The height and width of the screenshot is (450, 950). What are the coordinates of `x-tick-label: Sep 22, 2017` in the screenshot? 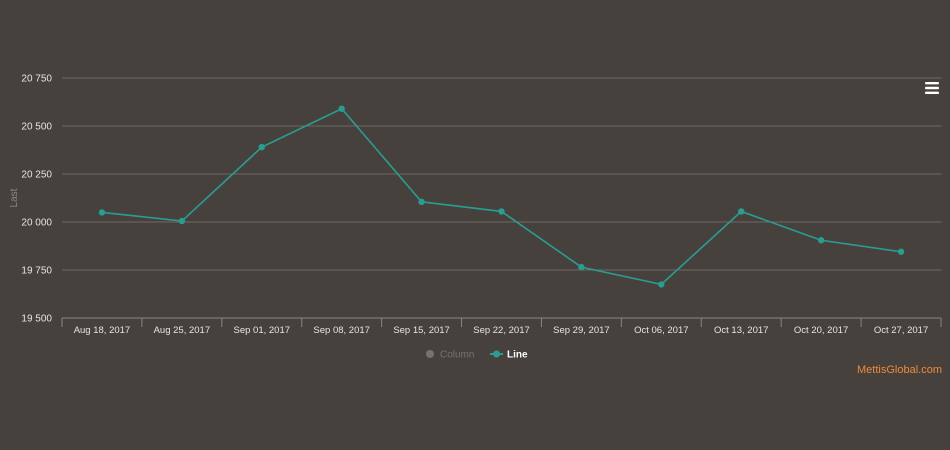 It's located at (501, 330).